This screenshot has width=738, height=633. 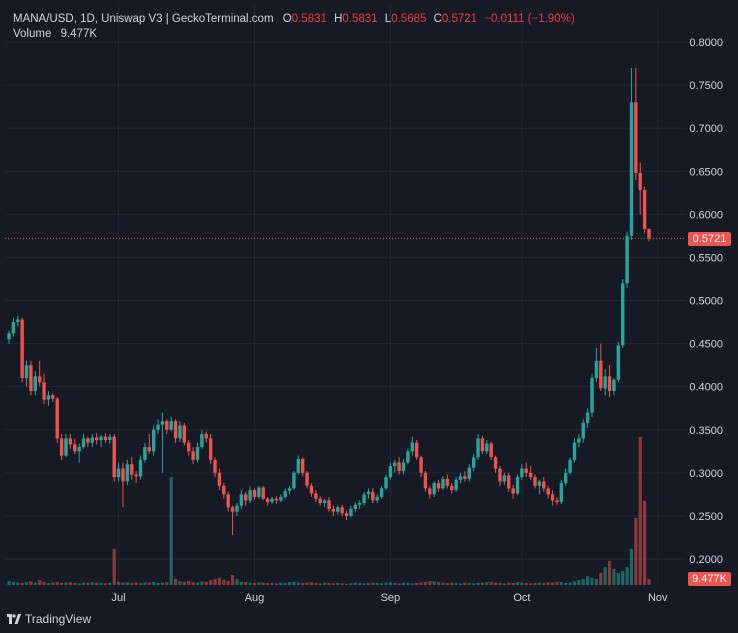 I want to click on x-tick-label: Jul, so click(x=119, y=598).